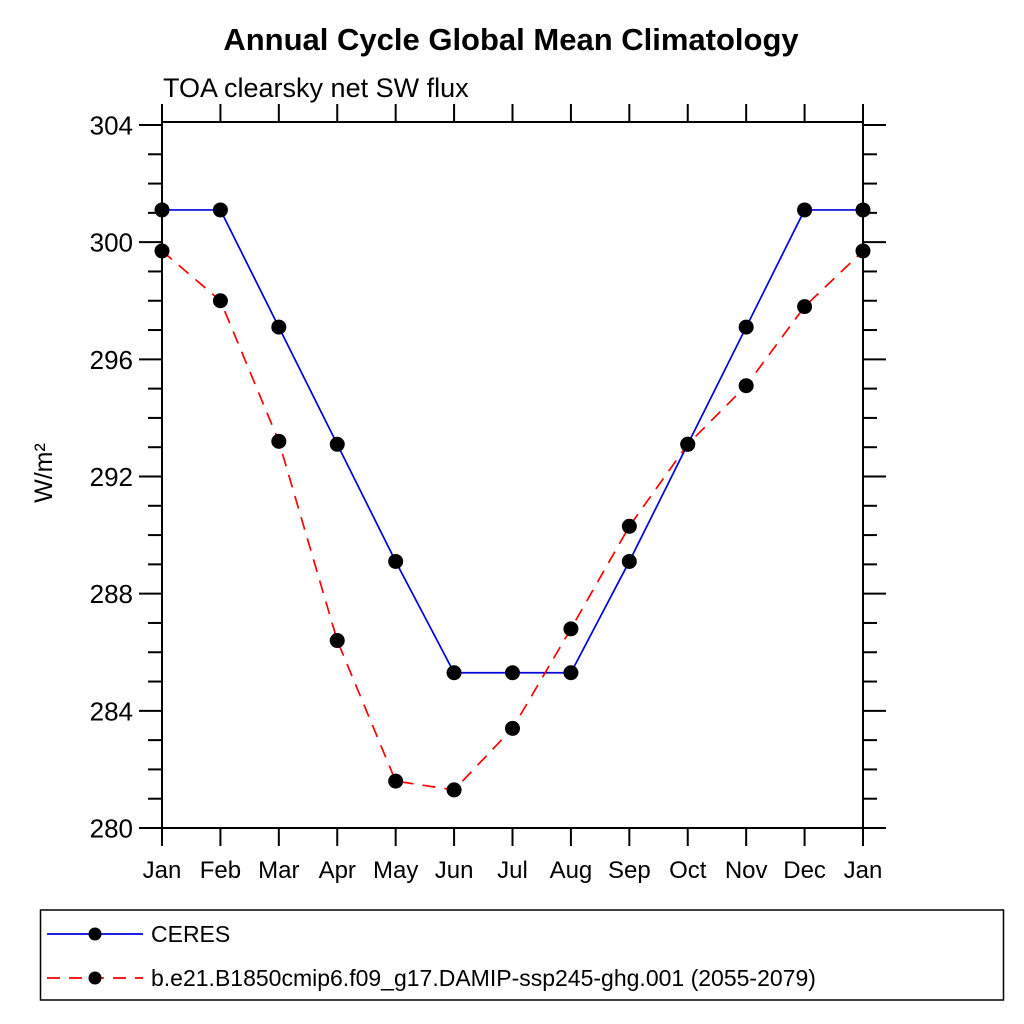 This screenshot has width=1024, height=1024. What do you see at coordinates (111, 711) in the screenshot?
I see `y-tick-label: 284` at bounding box center [111, 711].